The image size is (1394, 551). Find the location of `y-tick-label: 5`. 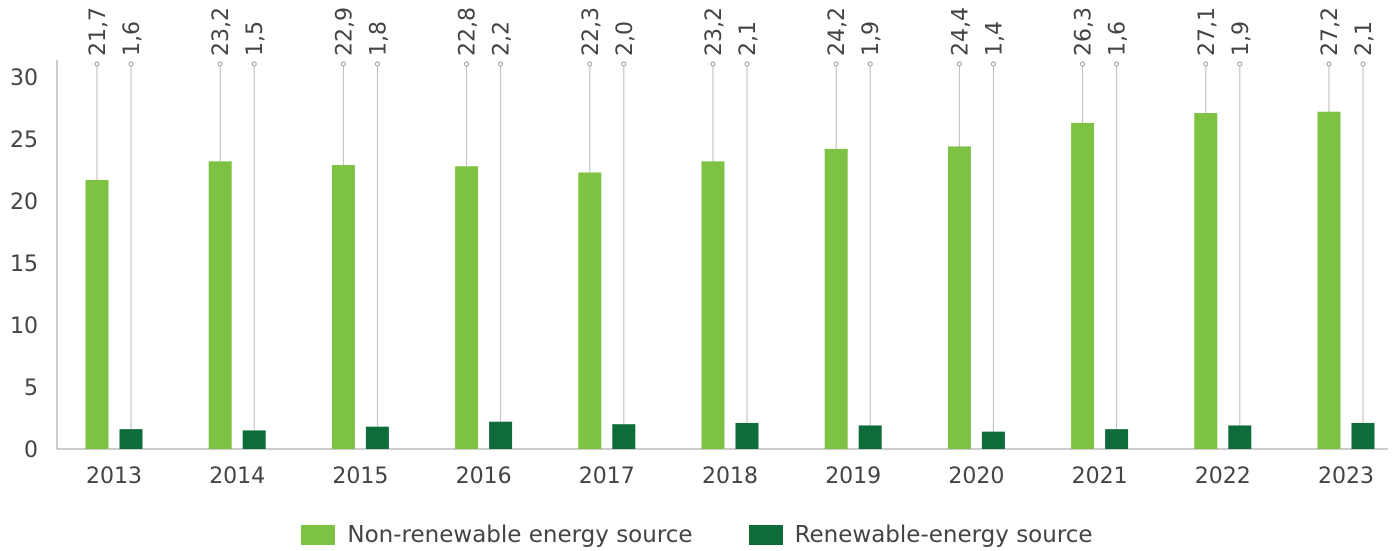

y-tick-label: 5 is located at coordinates (31, 388).